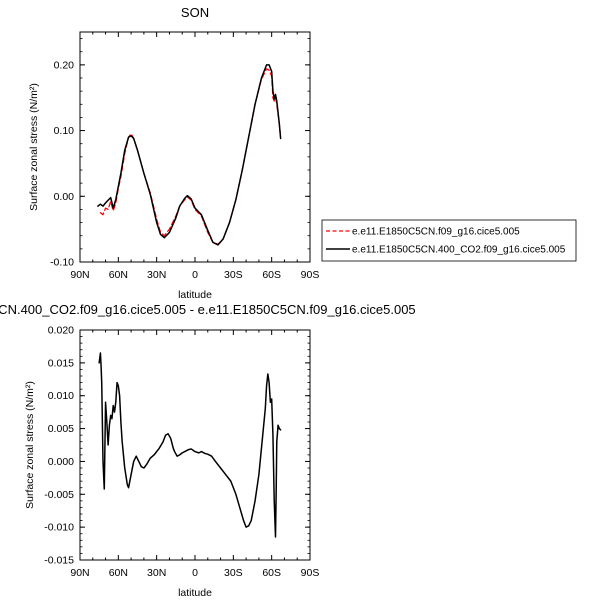 Image resolution: width=604 pixels, height=604 pixels. What do you see at coordinates (156, 275) in the screenshot?
I see `top-x-tick-label: 30N` at bounding box center [156, 275].